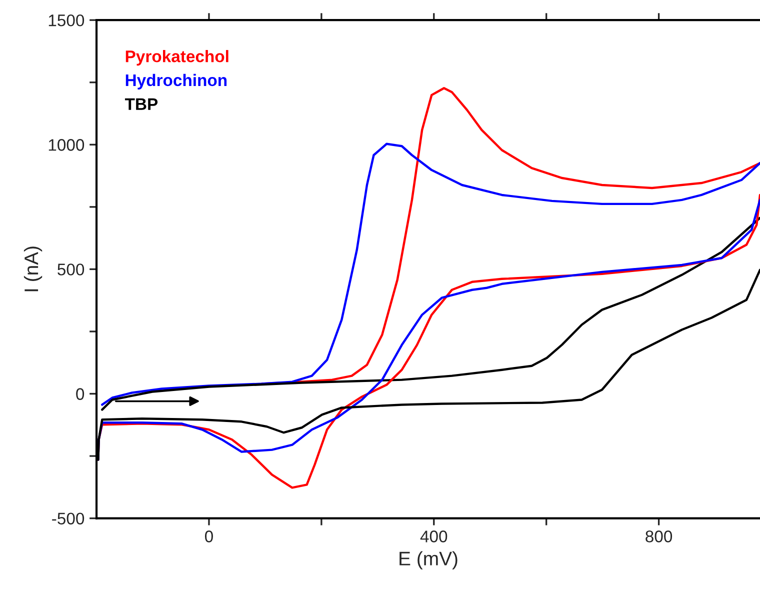  Describe the element at coordinates (80, 394) in the screenshot. I see `y-tick-label: 0` at that location.